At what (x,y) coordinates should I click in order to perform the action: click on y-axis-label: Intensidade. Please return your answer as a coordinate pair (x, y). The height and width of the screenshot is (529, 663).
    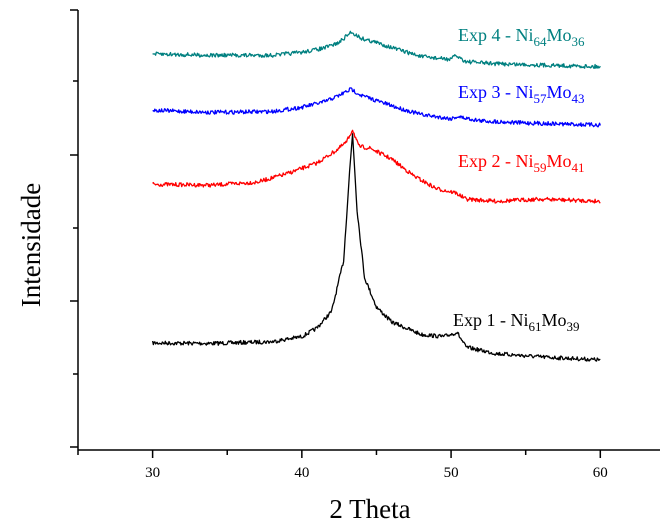
    Looking at the image, I should click on (31, 245).